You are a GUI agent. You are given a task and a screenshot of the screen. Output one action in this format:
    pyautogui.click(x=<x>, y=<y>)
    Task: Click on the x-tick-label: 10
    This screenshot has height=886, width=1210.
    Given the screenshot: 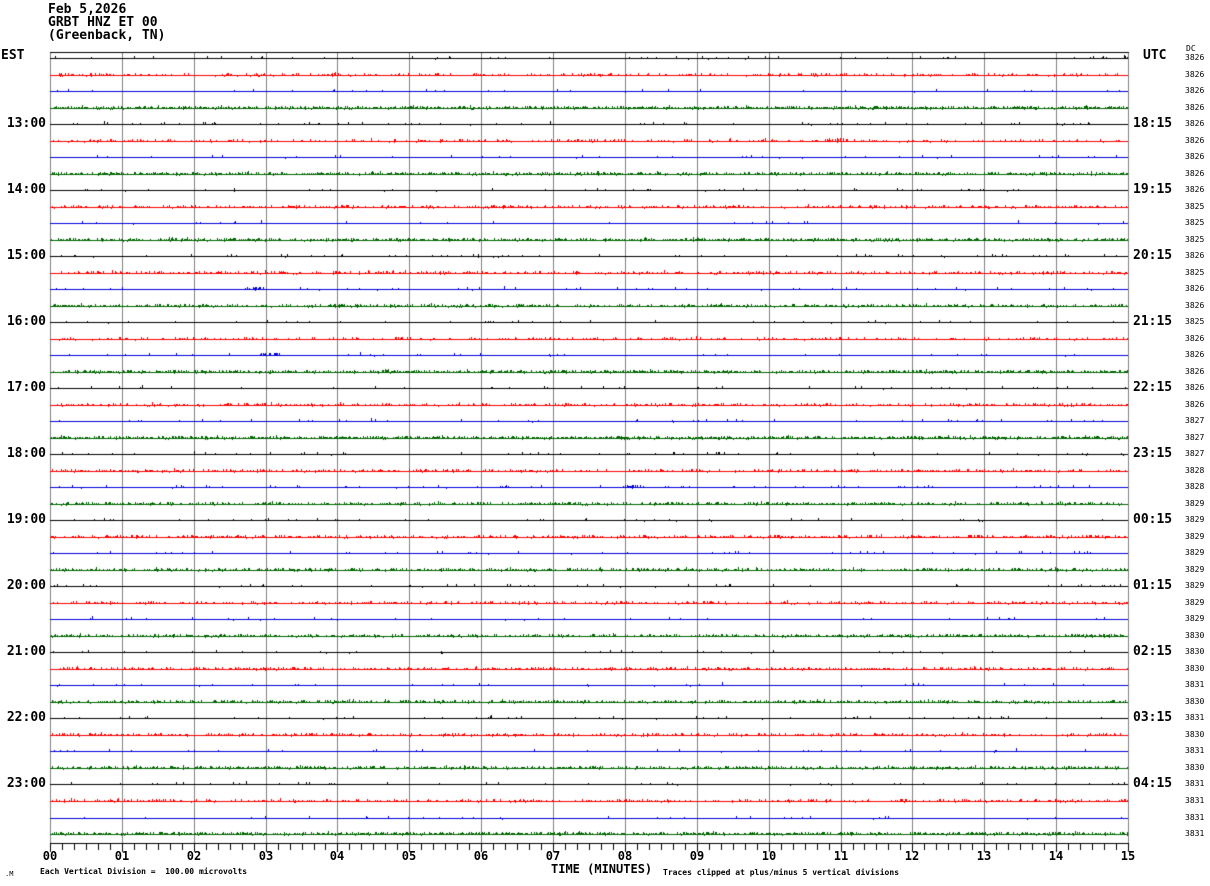 What is the action you would take?
    pyautogui.click(x=769, y=856)
    